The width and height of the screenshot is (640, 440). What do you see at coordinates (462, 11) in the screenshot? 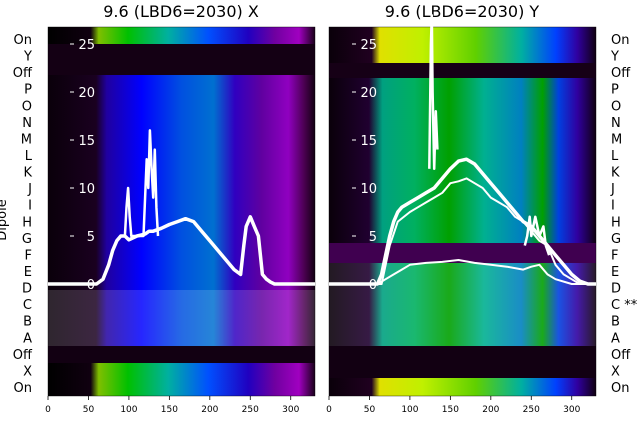
I see `chart-title: 9.6 (LBD6=2030) Y` at bounding box center [462, 11].